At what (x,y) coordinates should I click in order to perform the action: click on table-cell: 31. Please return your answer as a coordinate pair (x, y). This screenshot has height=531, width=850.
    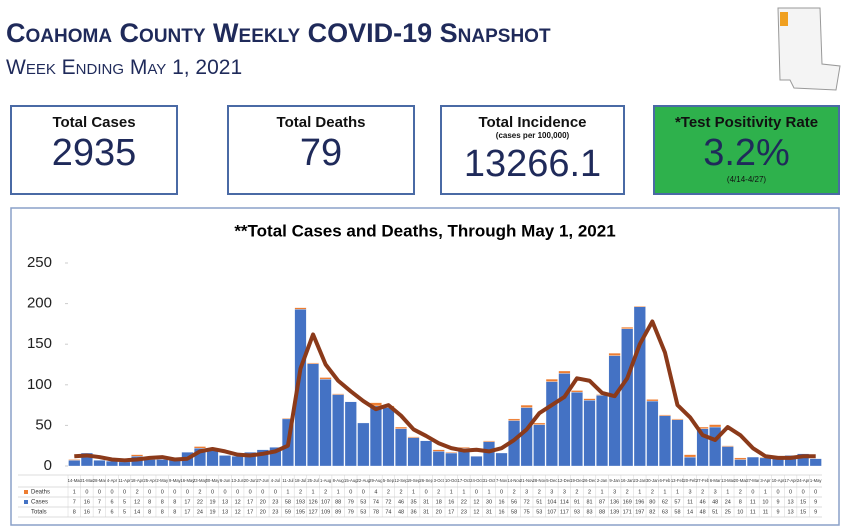
    Looking at the image, I should click on (489, 512).